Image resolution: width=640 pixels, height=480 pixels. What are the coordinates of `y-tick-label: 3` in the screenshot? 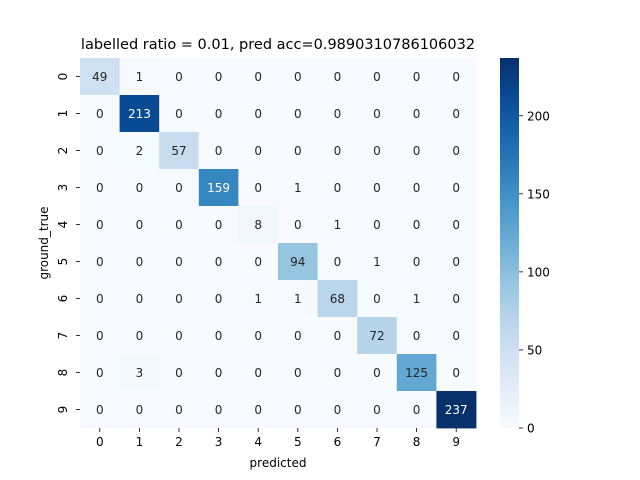 It's located at (63, 188).